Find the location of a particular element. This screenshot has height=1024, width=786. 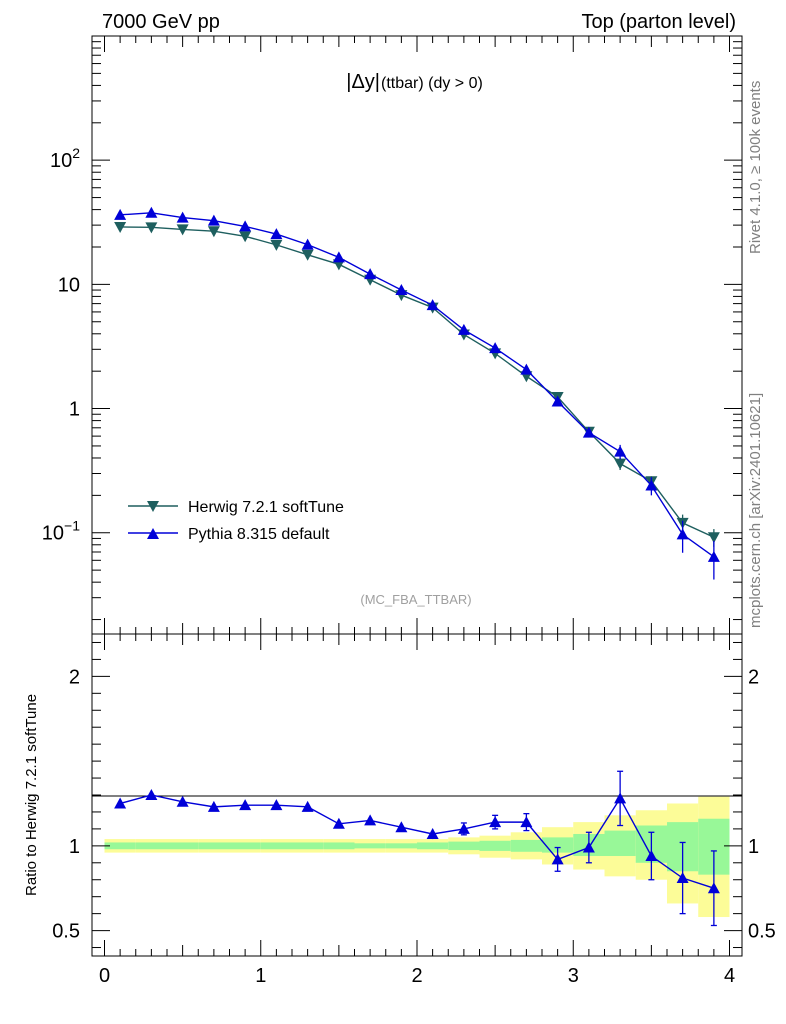

plot-title-sub: (ttbar) (dy > 0) is located at coordinates (432, 83).